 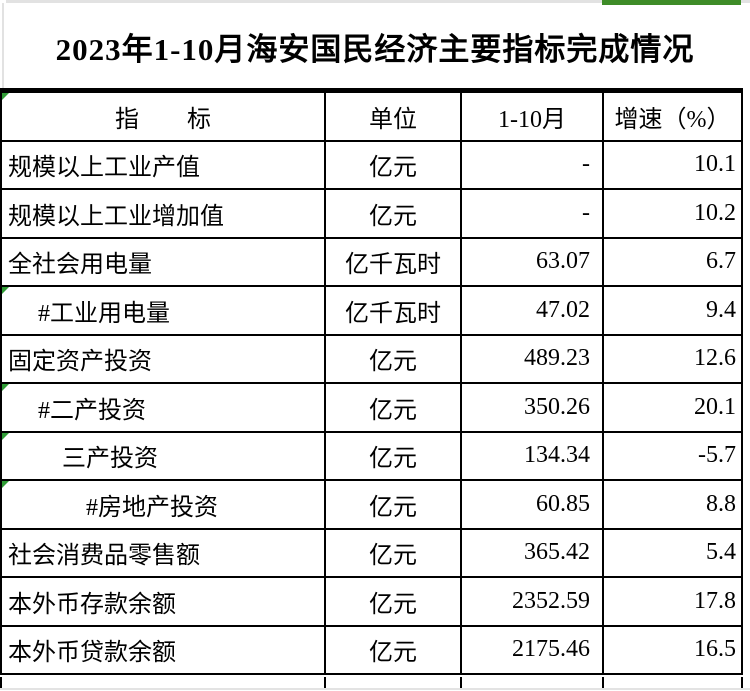 I want to click on indicator-cell: 固定资产投资, so click(x=164, y=358).